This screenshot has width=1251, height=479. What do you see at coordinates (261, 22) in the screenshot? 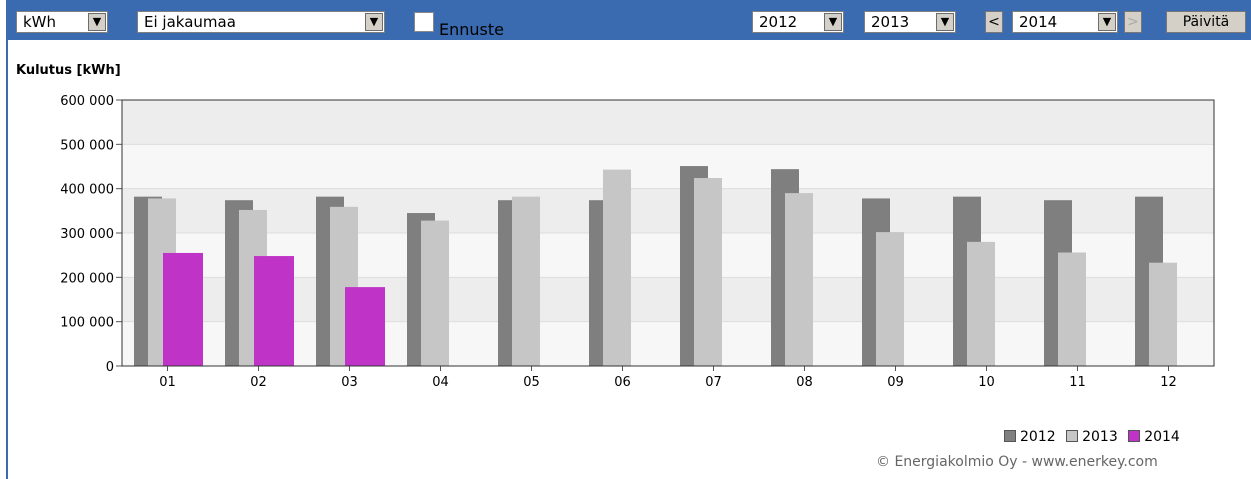
I see `distribution-select: Ei jakaumaa ▼` at bounding box center [261, 22].